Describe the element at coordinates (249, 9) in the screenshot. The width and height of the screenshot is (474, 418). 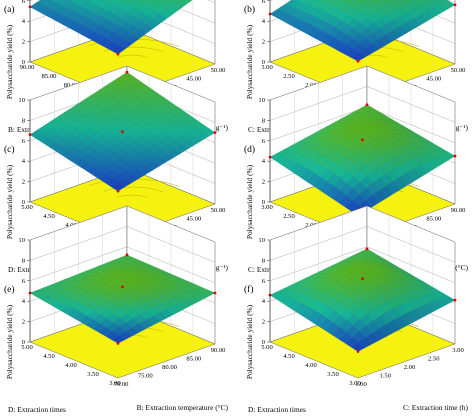
I see `panel-label: (b)` at that location.